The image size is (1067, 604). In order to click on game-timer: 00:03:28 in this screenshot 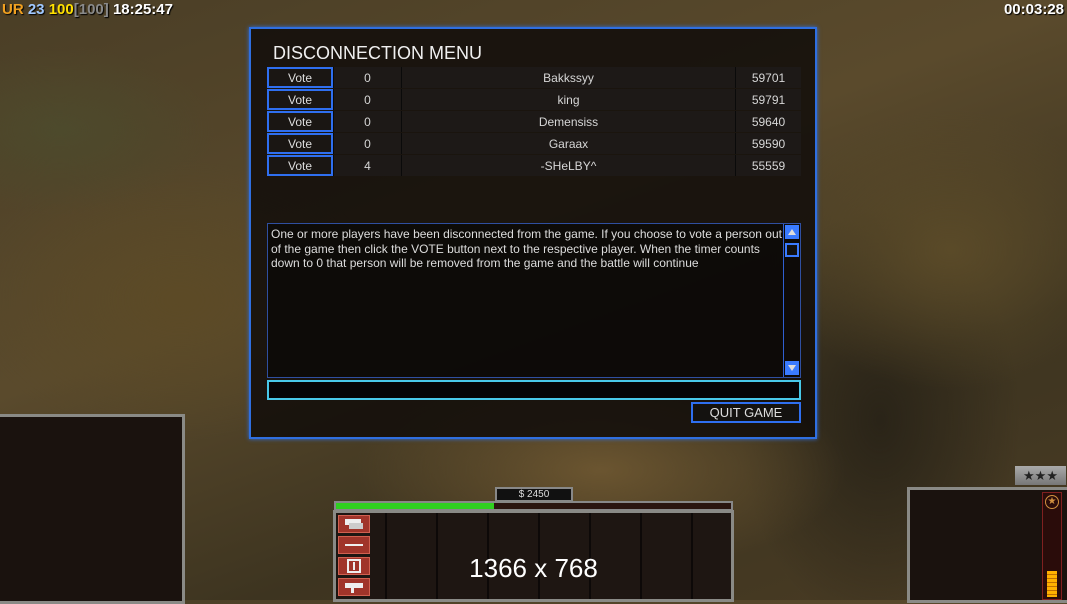, I will do `click(1033, 9)`.